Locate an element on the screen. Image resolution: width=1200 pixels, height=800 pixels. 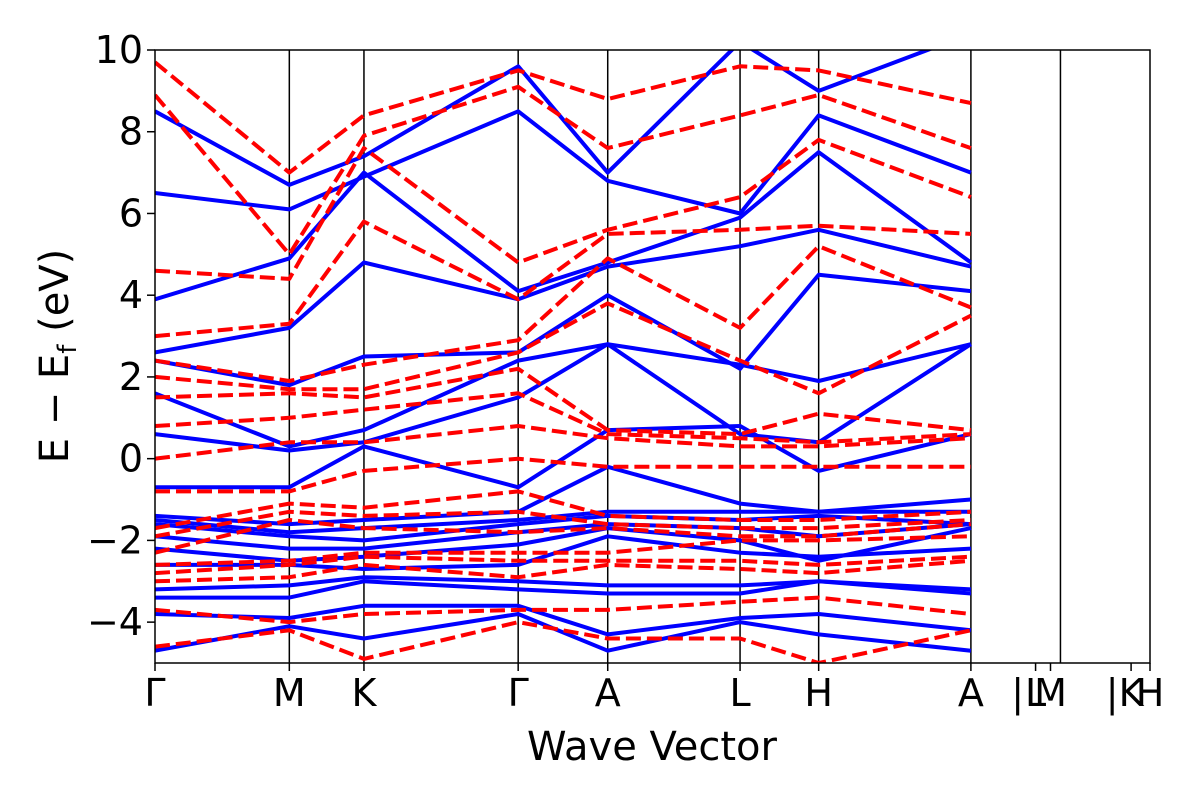
x-tick-label-12: K is located at coordinates (1132, 693).